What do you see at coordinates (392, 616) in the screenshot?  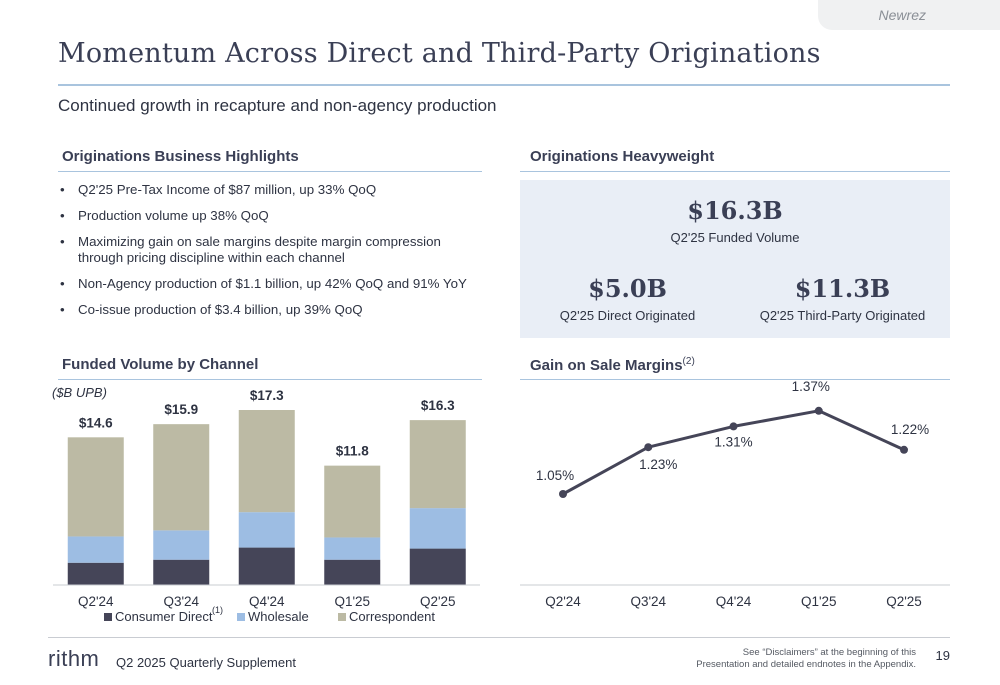 I see `legend-label: Correspondent` at bounding box center [392, 616].